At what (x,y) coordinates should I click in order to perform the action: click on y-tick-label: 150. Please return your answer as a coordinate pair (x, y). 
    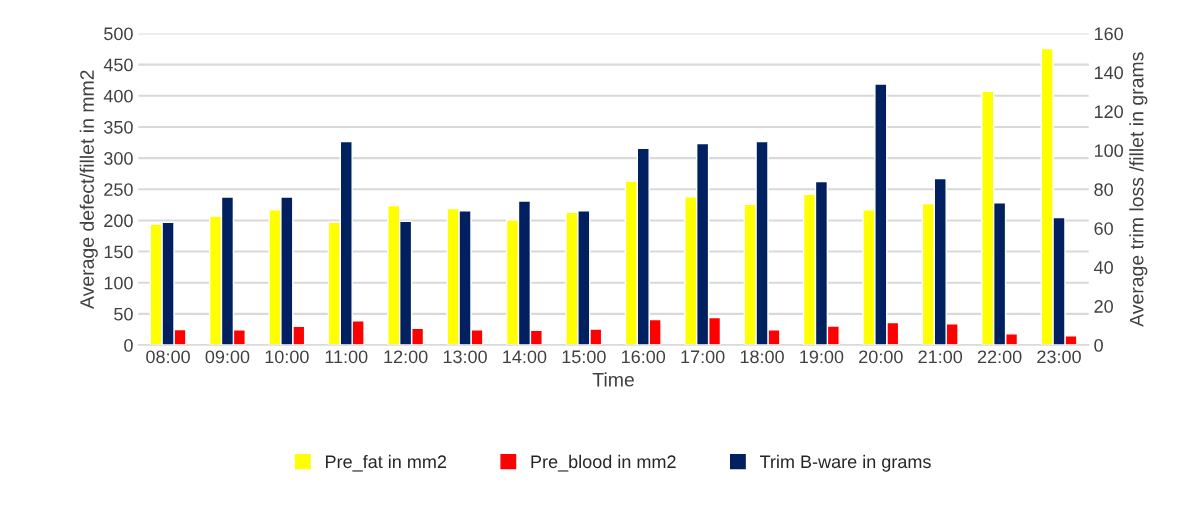
    Looking at the image, I should click on (118, 252).